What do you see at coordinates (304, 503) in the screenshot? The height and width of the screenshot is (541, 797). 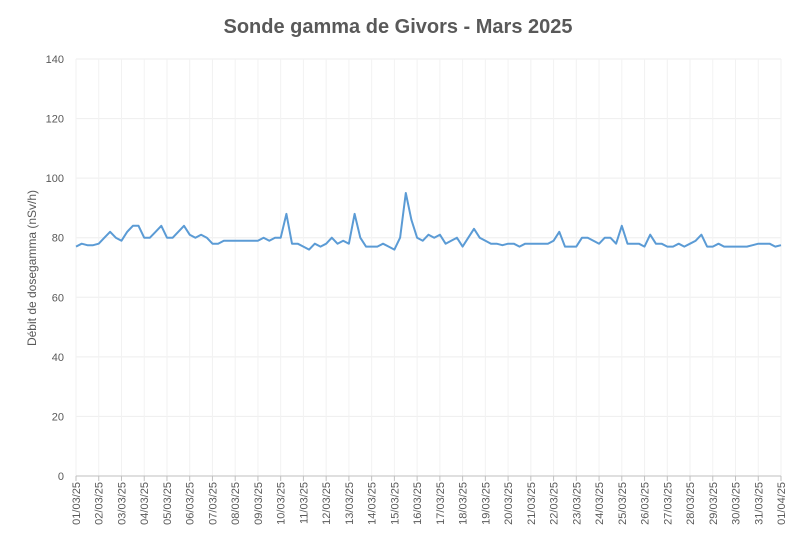 I see `x-tick-label: 11/03/25` at bounding box center [304, 503].